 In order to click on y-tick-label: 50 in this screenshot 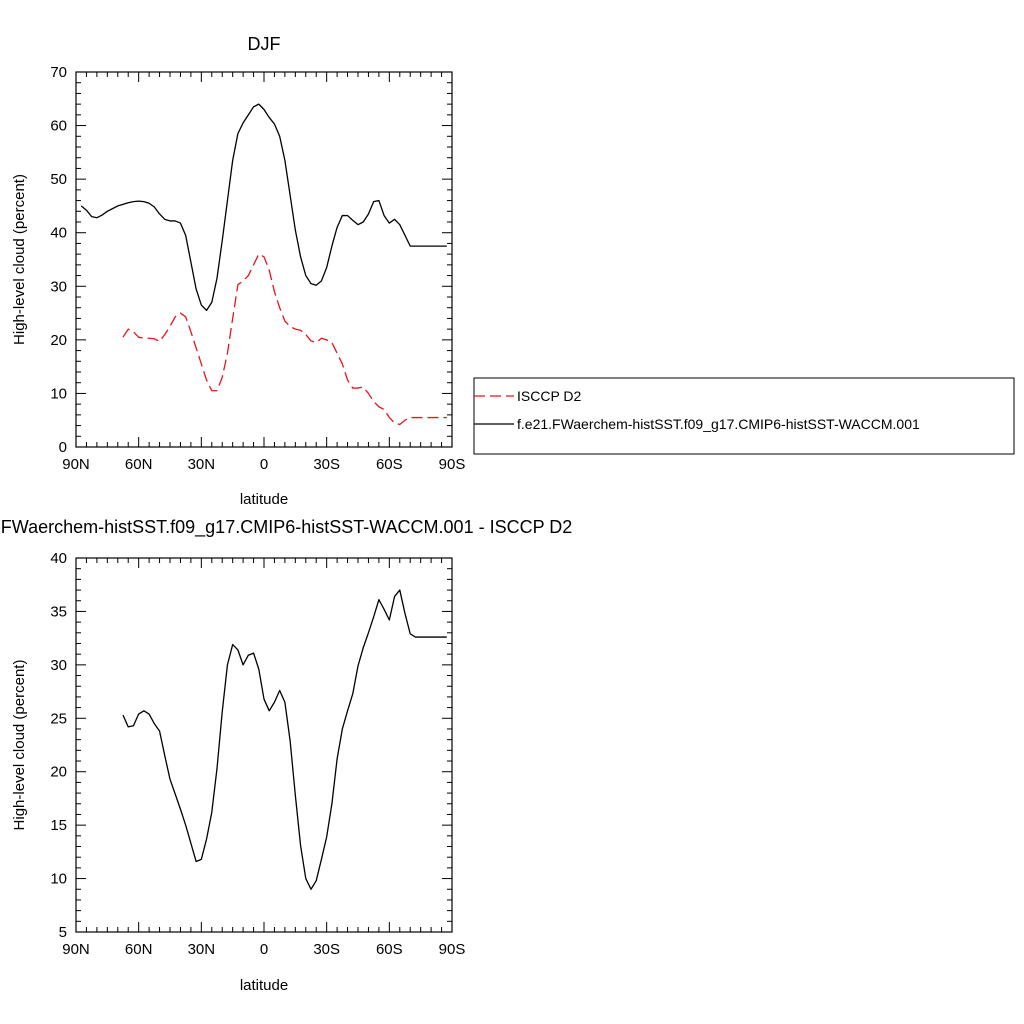, I will do `click(58, 179)`.